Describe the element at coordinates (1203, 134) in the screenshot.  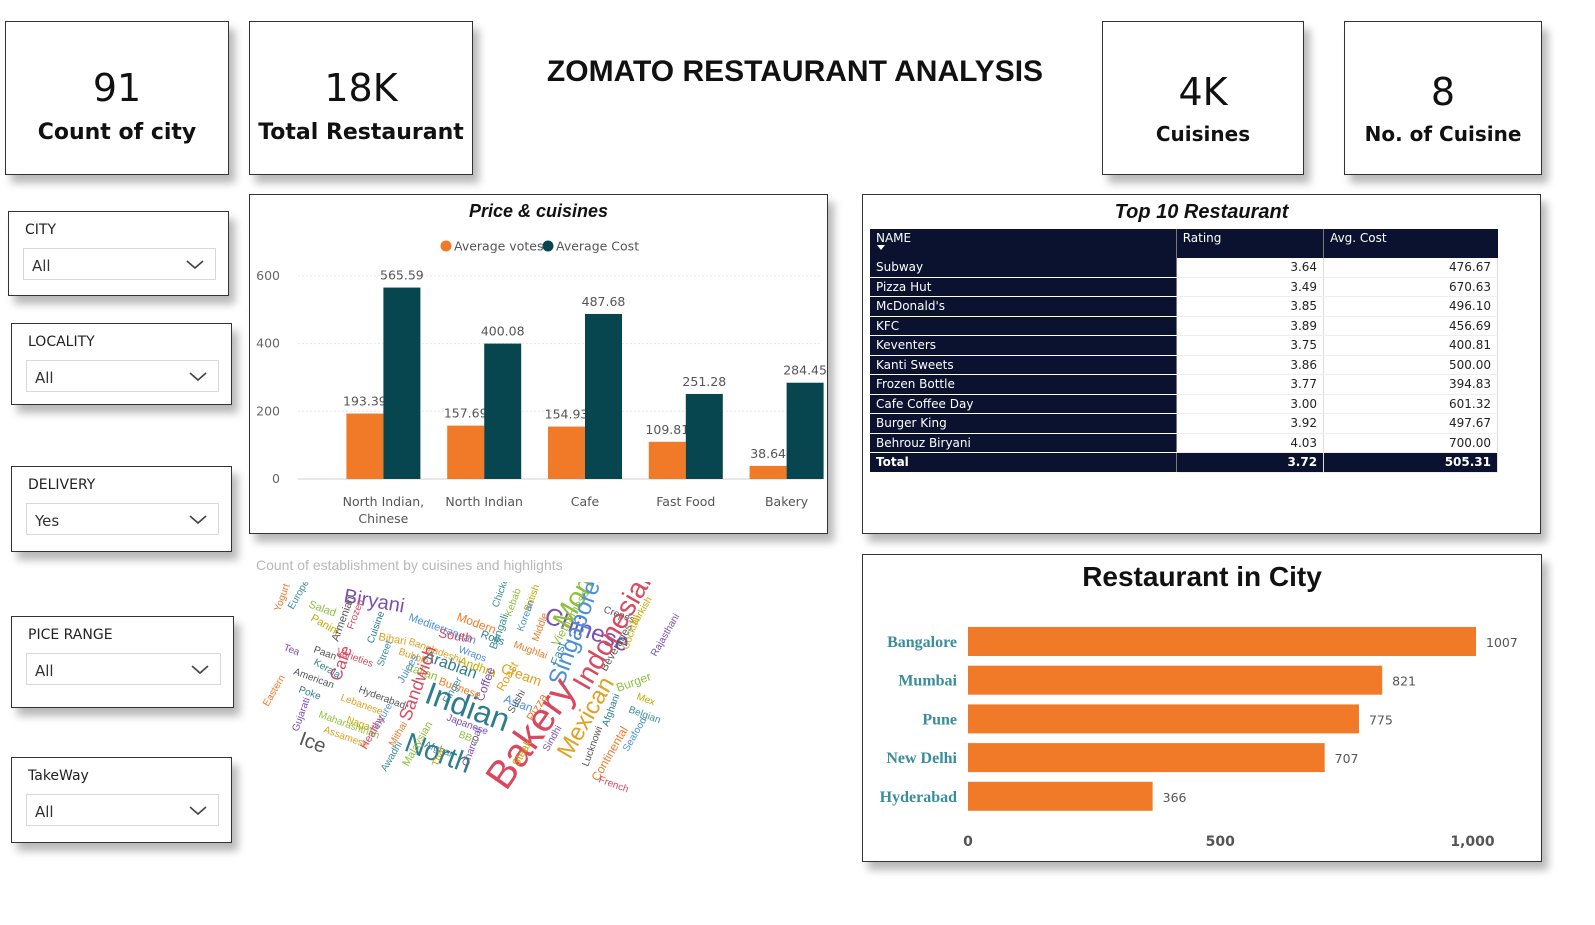
I see `kpi-label: Cuisines` at that location.